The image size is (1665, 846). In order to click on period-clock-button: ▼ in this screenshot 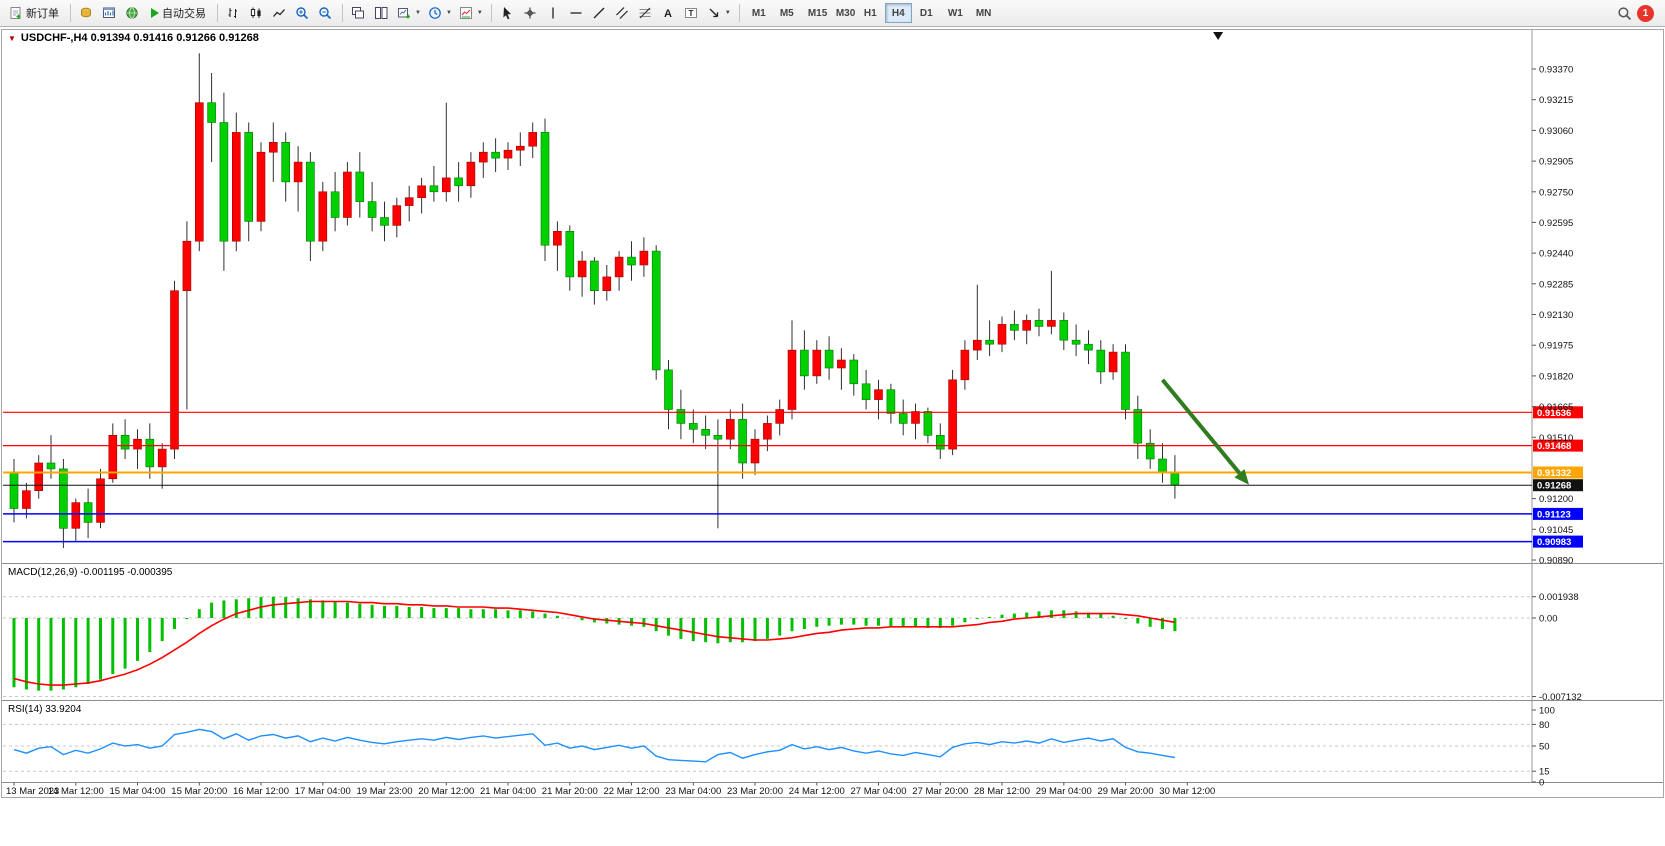, I will do `click(440, 13)`.